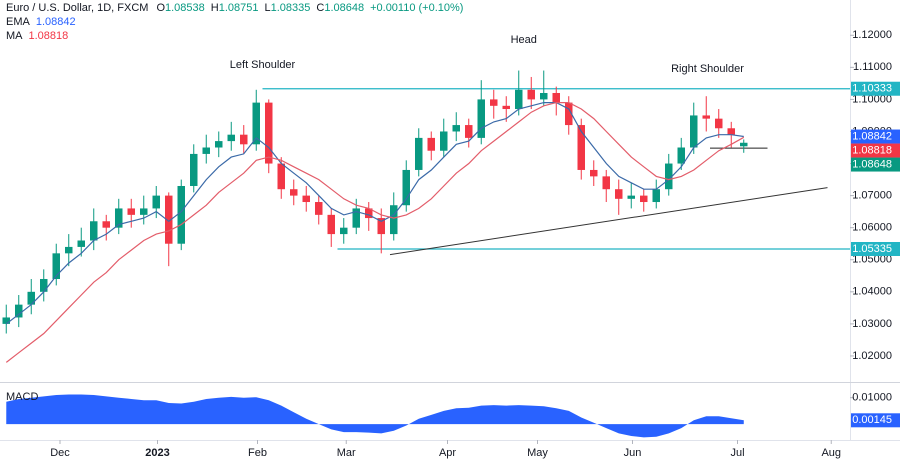 The width and height of the screenshot is (900, 460). What do you see at coordinates (737, 453) in the screenshot?
I see `x-tick-label: Jul` at bounding box center [737, 453].